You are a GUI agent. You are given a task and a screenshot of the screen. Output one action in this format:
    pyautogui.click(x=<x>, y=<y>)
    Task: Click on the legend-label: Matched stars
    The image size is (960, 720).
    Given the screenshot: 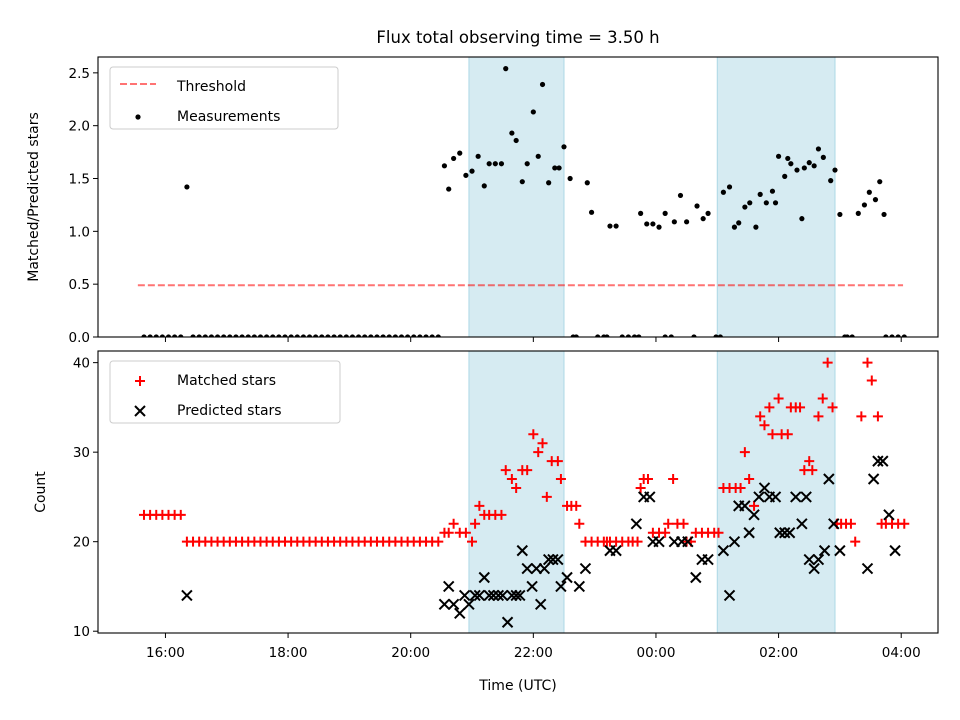 What is the action you would take?
    pyautogui.click(x=226, y=381)
    